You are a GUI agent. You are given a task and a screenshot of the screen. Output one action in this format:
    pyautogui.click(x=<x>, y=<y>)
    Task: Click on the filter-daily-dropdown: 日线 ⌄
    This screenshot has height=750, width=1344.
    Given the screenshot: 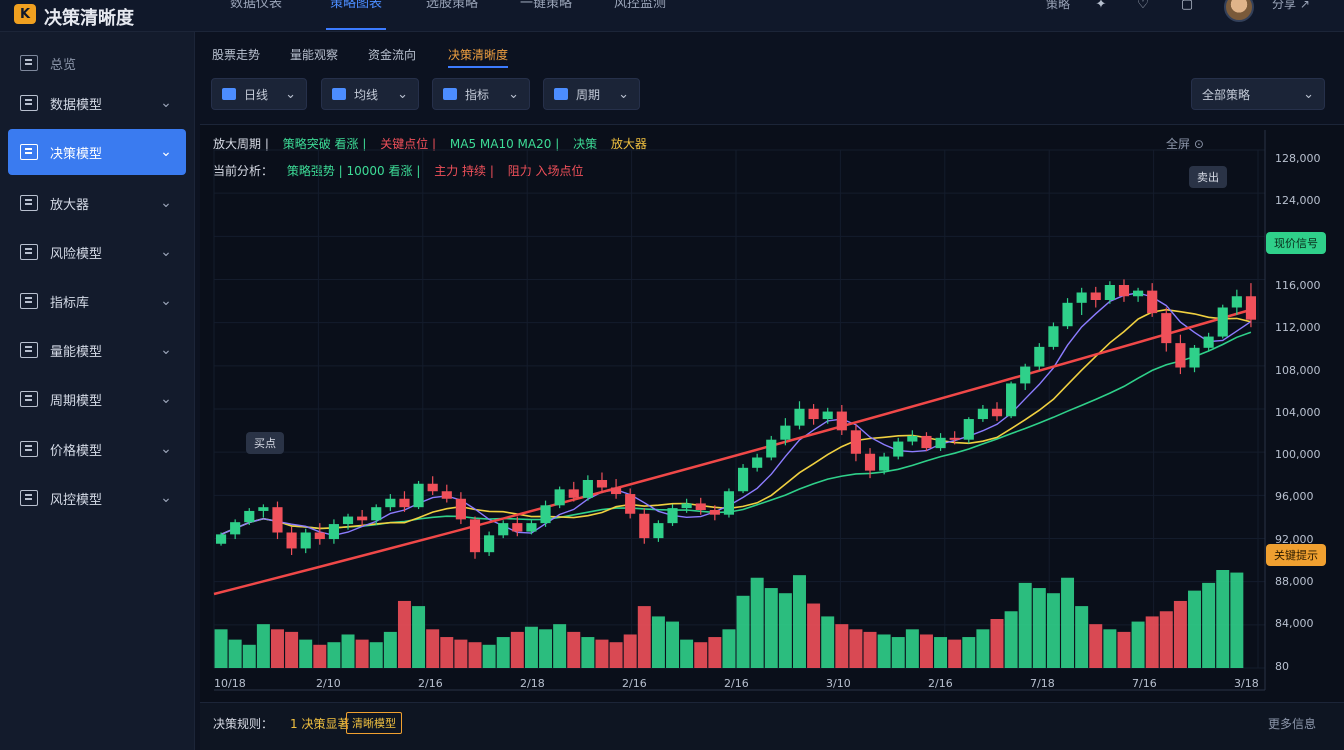 What is the action you would take?
    pyautogui.click(x=259, y=94)
    